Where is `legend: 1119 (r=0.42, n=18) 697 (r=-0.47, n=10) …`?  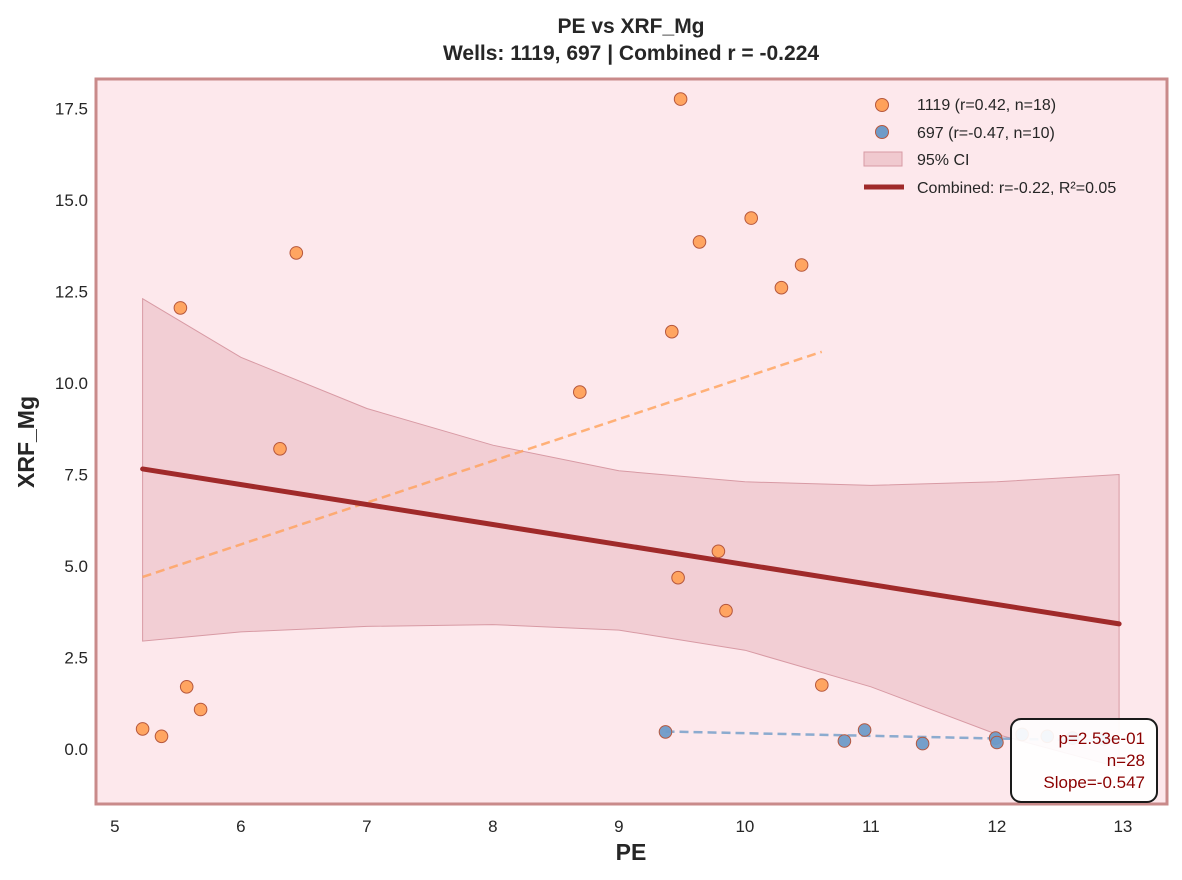 legend: 1119 (r=0.42, n=18) 697 (r=-0.47, n=10) … is located at coordinates (989, 147).